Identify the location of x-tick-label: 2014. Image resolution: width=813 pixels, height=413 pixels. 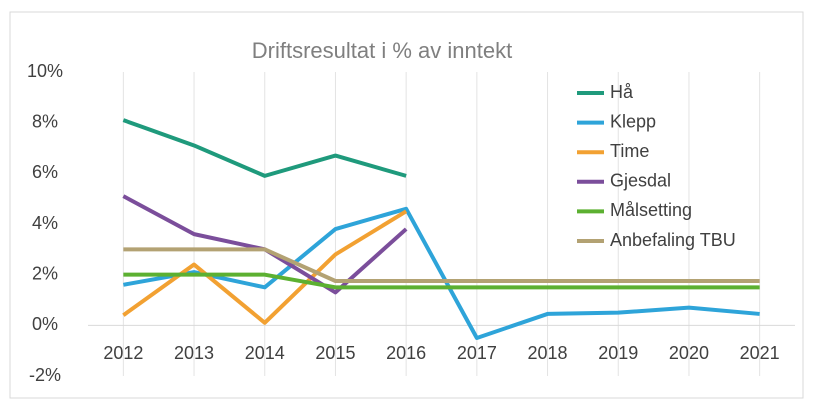
(265, 353).